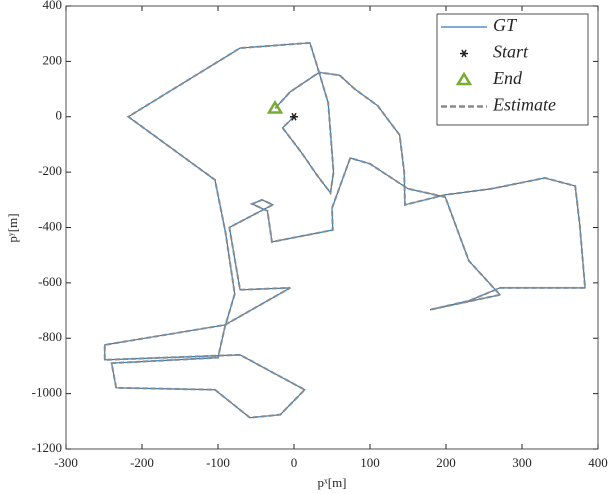  I want to click on y-tick-label: -1200, so click(47, 447).